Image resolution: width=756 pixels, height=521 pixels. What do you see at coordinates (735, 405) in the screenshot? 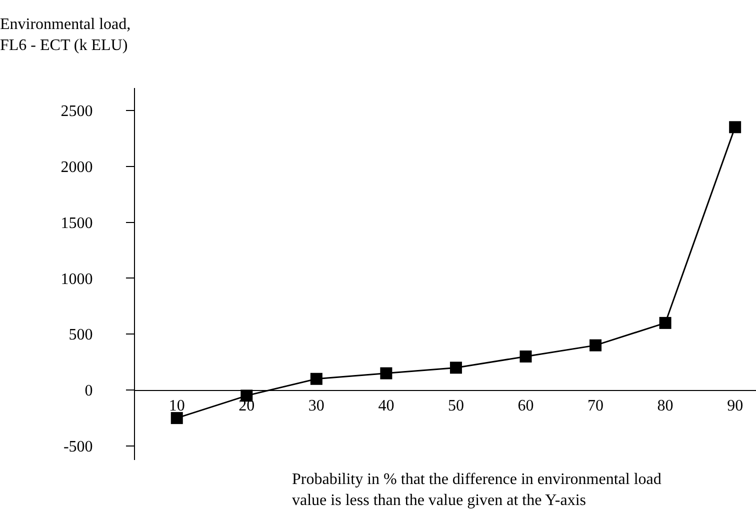
I see `x-tick-label: 90` at bounding box center [735, 405].